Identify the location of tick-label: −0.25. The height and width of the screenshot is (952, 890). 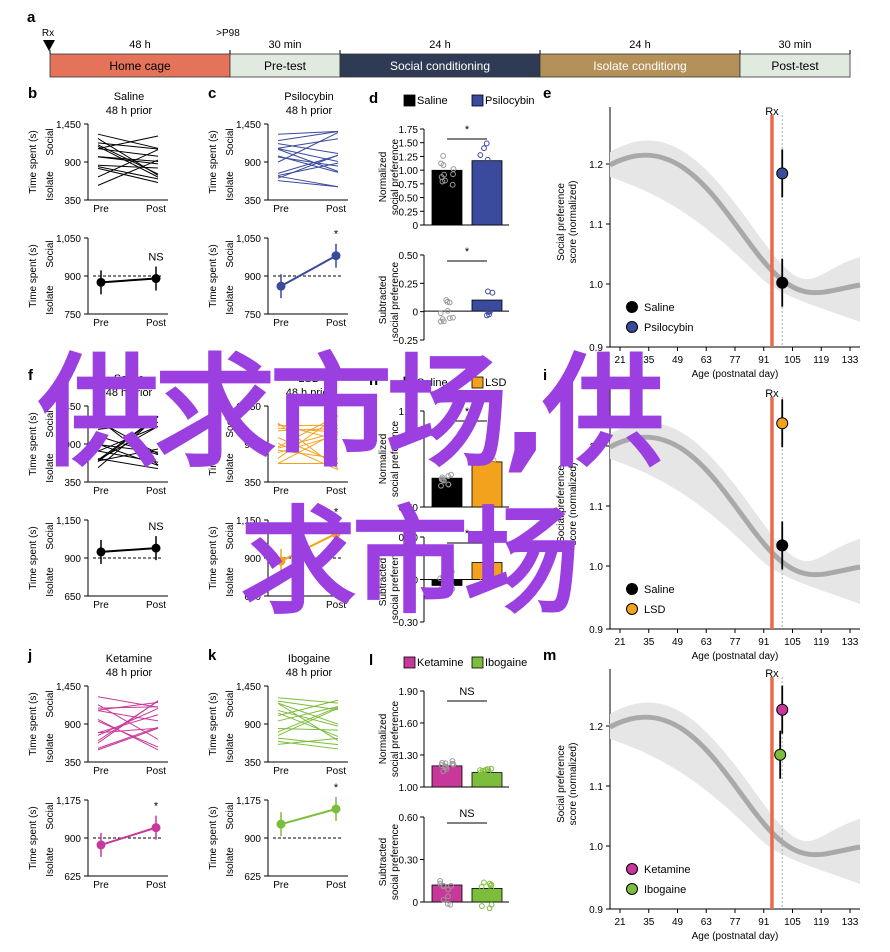
(406, 341).